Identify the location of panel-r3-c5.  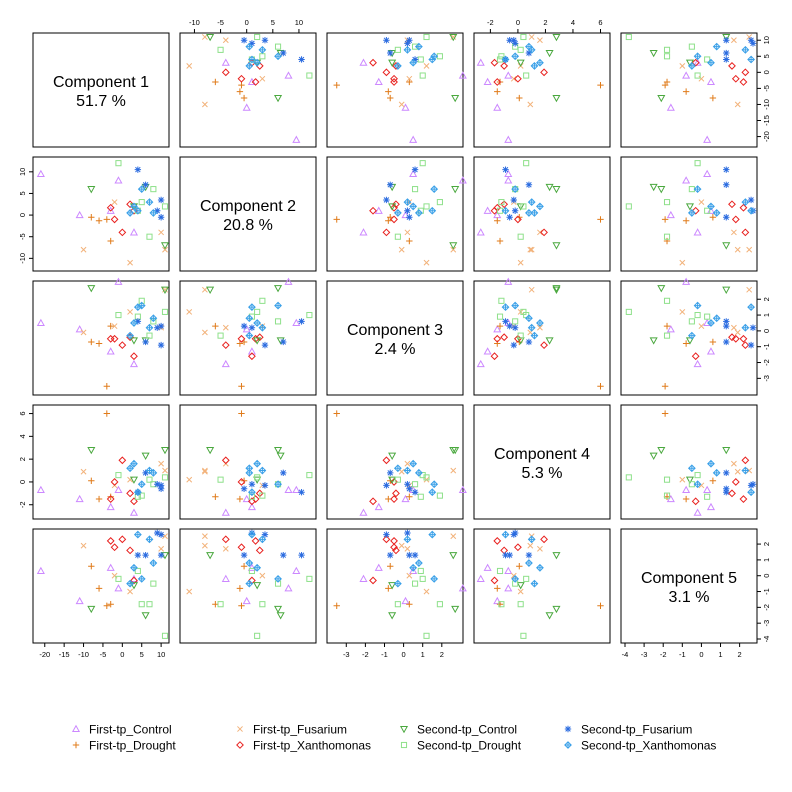
(689, 336).